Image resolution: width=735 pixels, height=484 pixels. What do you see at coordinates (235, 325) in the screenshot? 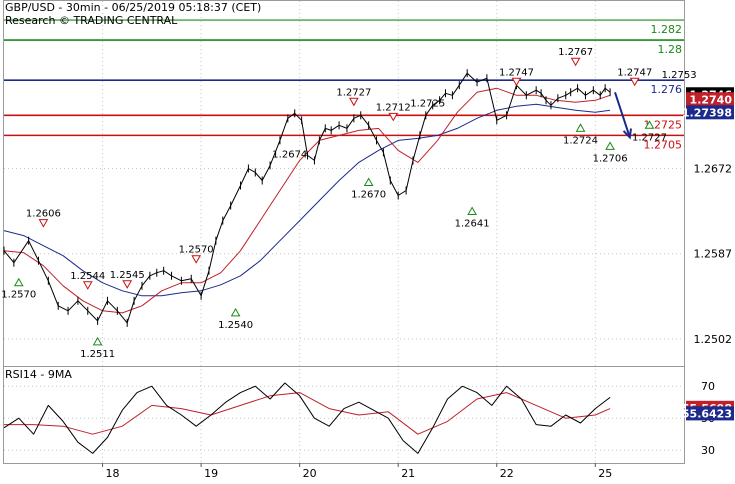
I see `trough-label: 1.2540` at bounding box center [235, 325].